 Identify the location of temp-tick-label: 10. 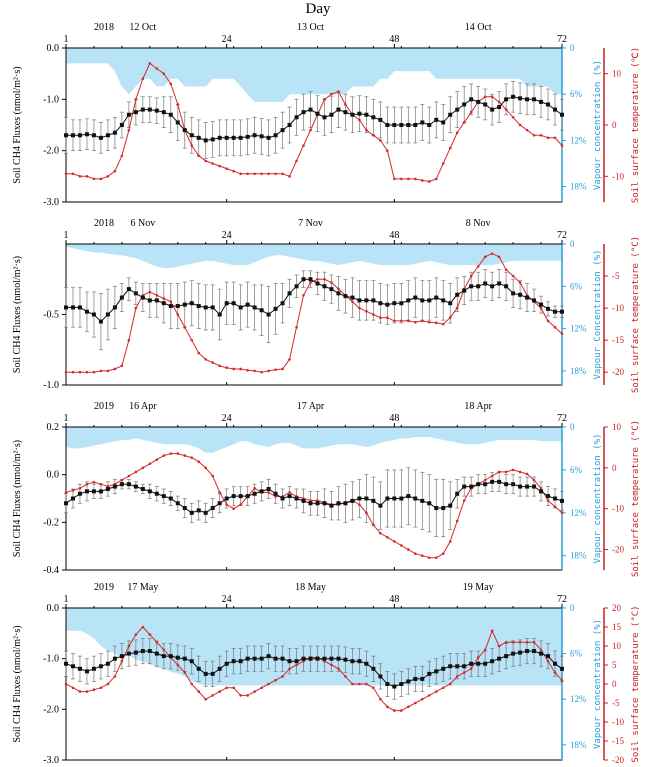
(617, 646).